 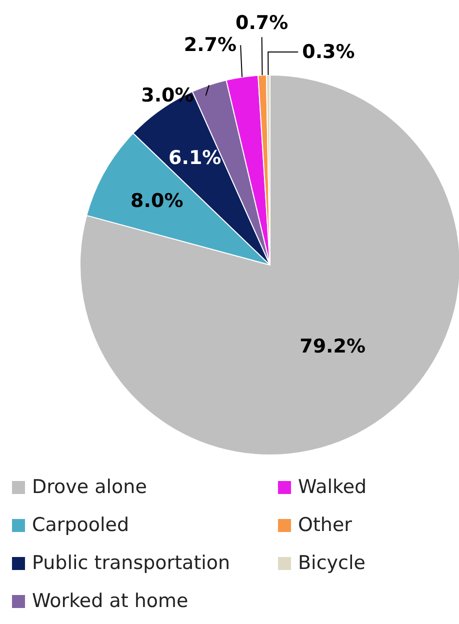 What do you see at coordinates (210, 45) in the screenshot?
I see `data-label: 2.7%` at bounding box center [210, 45].